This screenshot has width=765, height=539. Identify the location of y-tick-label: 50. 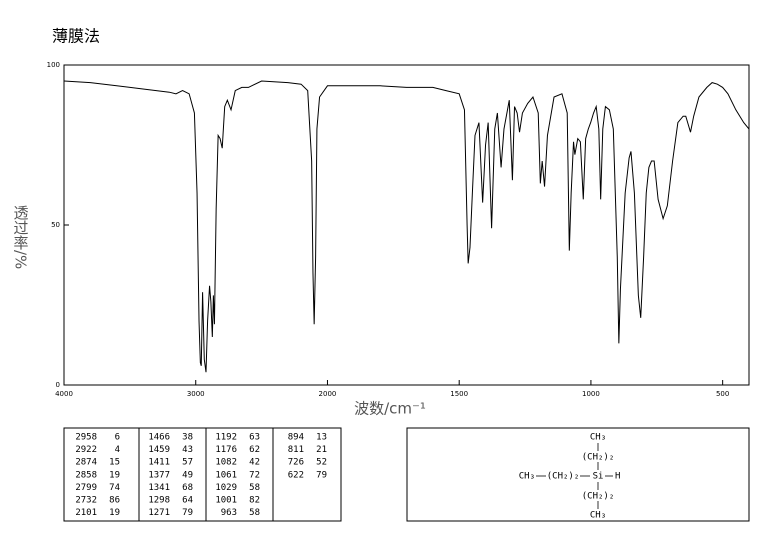
(55, 225).